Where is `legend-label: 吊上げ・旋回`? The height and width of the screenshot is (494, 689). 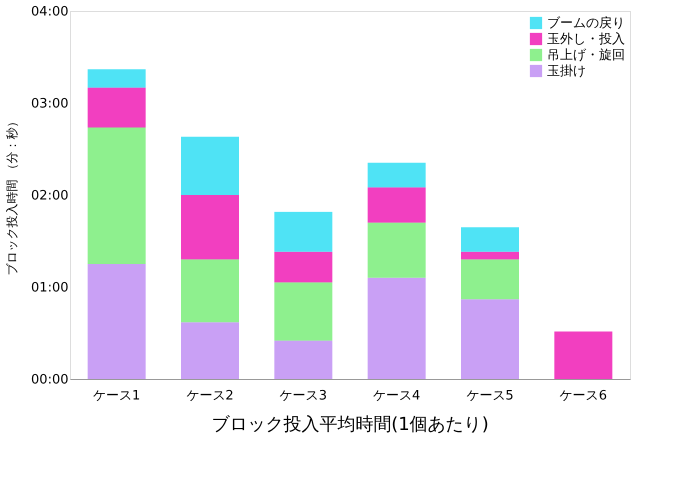 legend-label: 吊上げ・旋回 is located at coordinates (586, 55).